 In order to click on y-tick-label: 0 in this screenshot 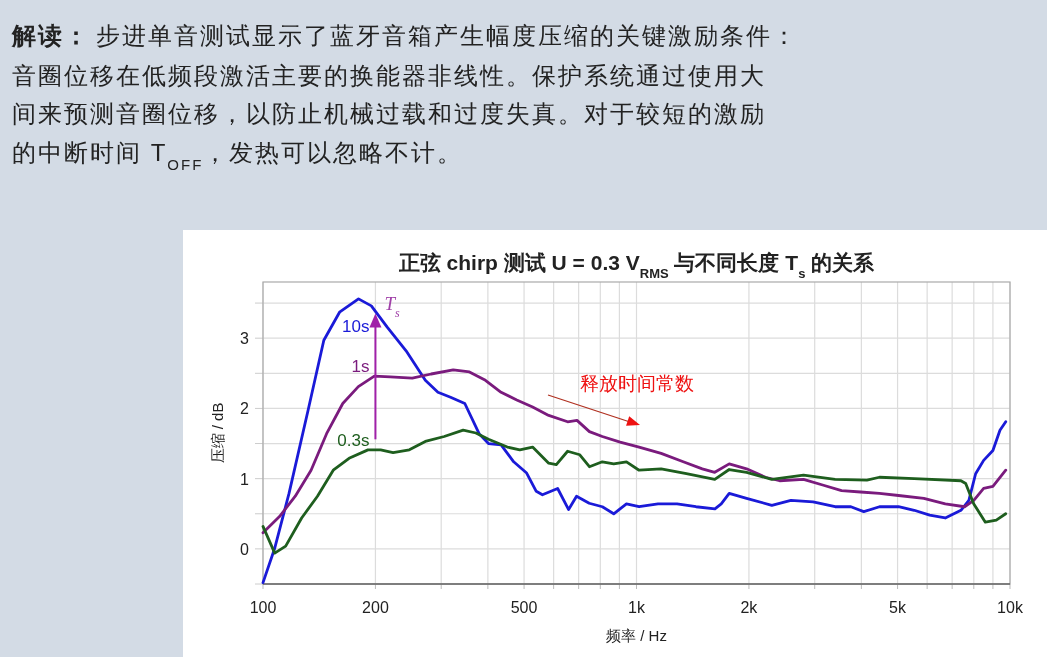, I will do `click(245, 549)`.